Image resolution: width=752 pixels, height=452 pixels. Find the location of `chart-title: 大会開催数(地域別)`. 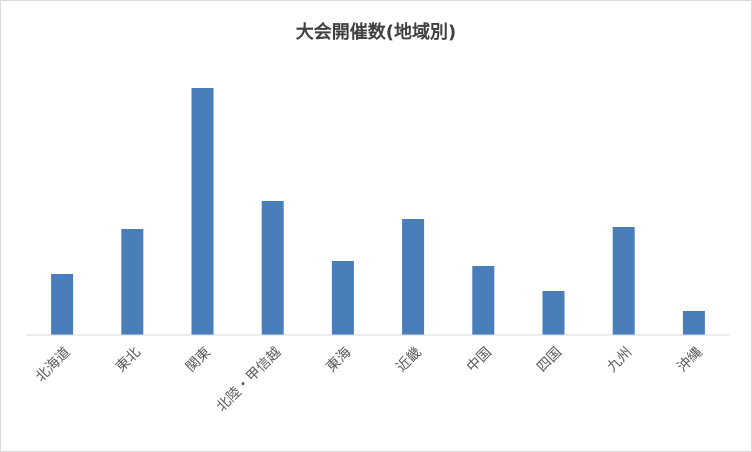

chart-title: 大会開催数(地域別) is located at coordinates (376, 32).